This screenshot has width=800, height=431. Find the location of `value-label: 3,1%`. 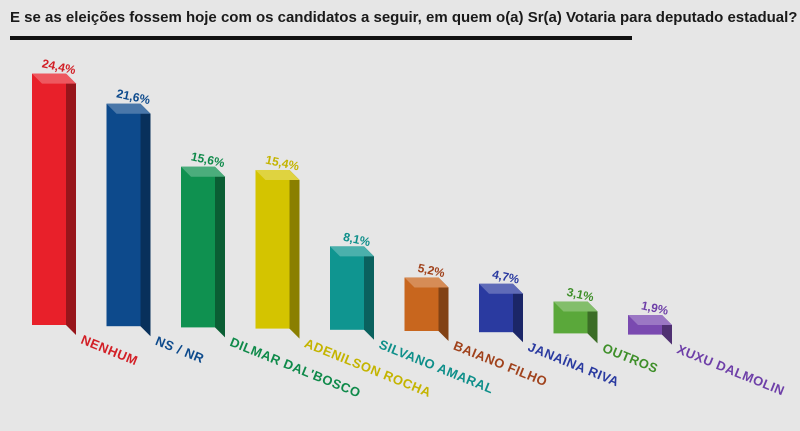

value-label: 3,1% is located at coordinates (580, 294).